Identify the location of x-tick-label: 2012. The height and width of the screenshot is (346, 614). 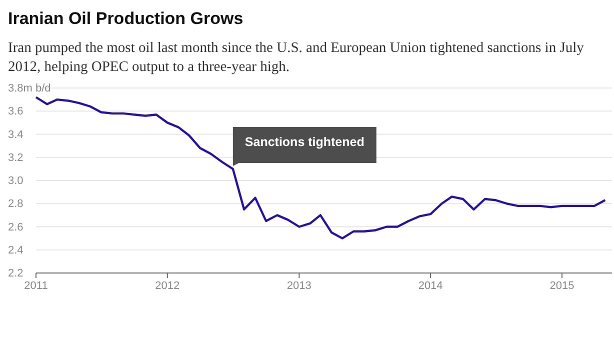
(167, 286).